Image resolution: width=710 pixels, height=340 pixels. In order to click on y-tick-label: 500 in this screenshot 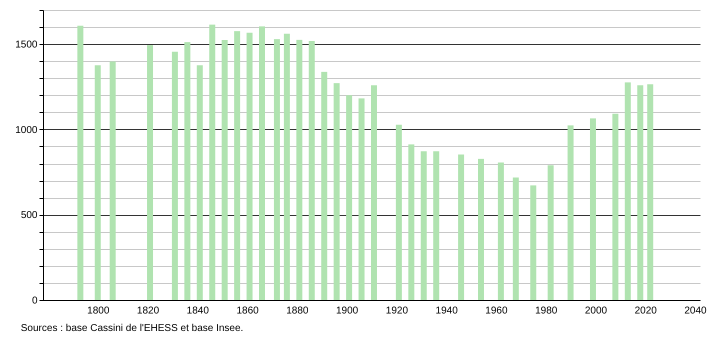, I will do `click(29, 216)`.